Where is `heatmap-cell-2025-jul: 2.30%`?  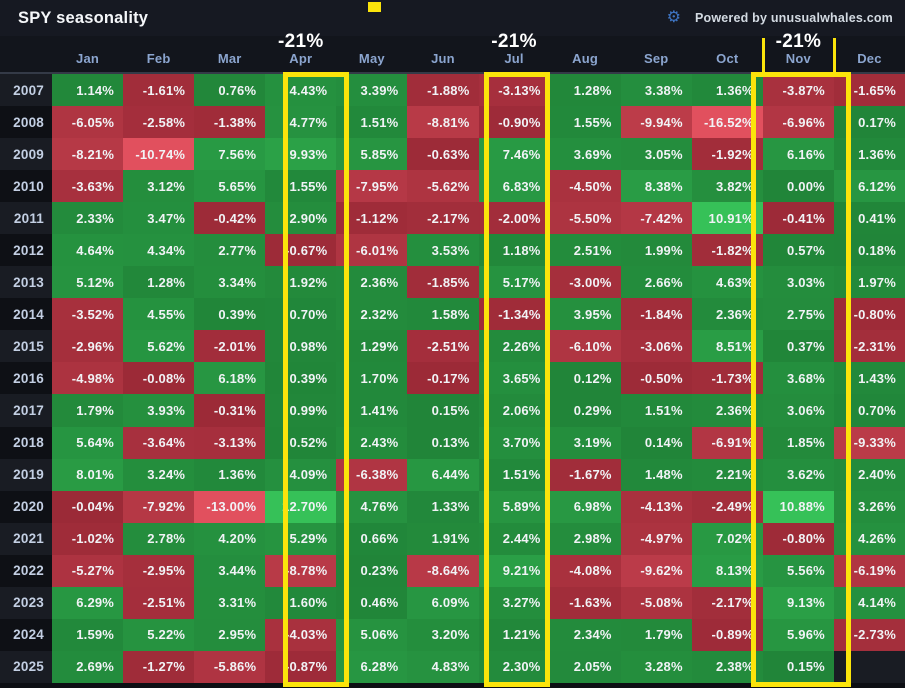
heatmap-cell-2025-jul: 2.30% is located at coordinates (514, 666).